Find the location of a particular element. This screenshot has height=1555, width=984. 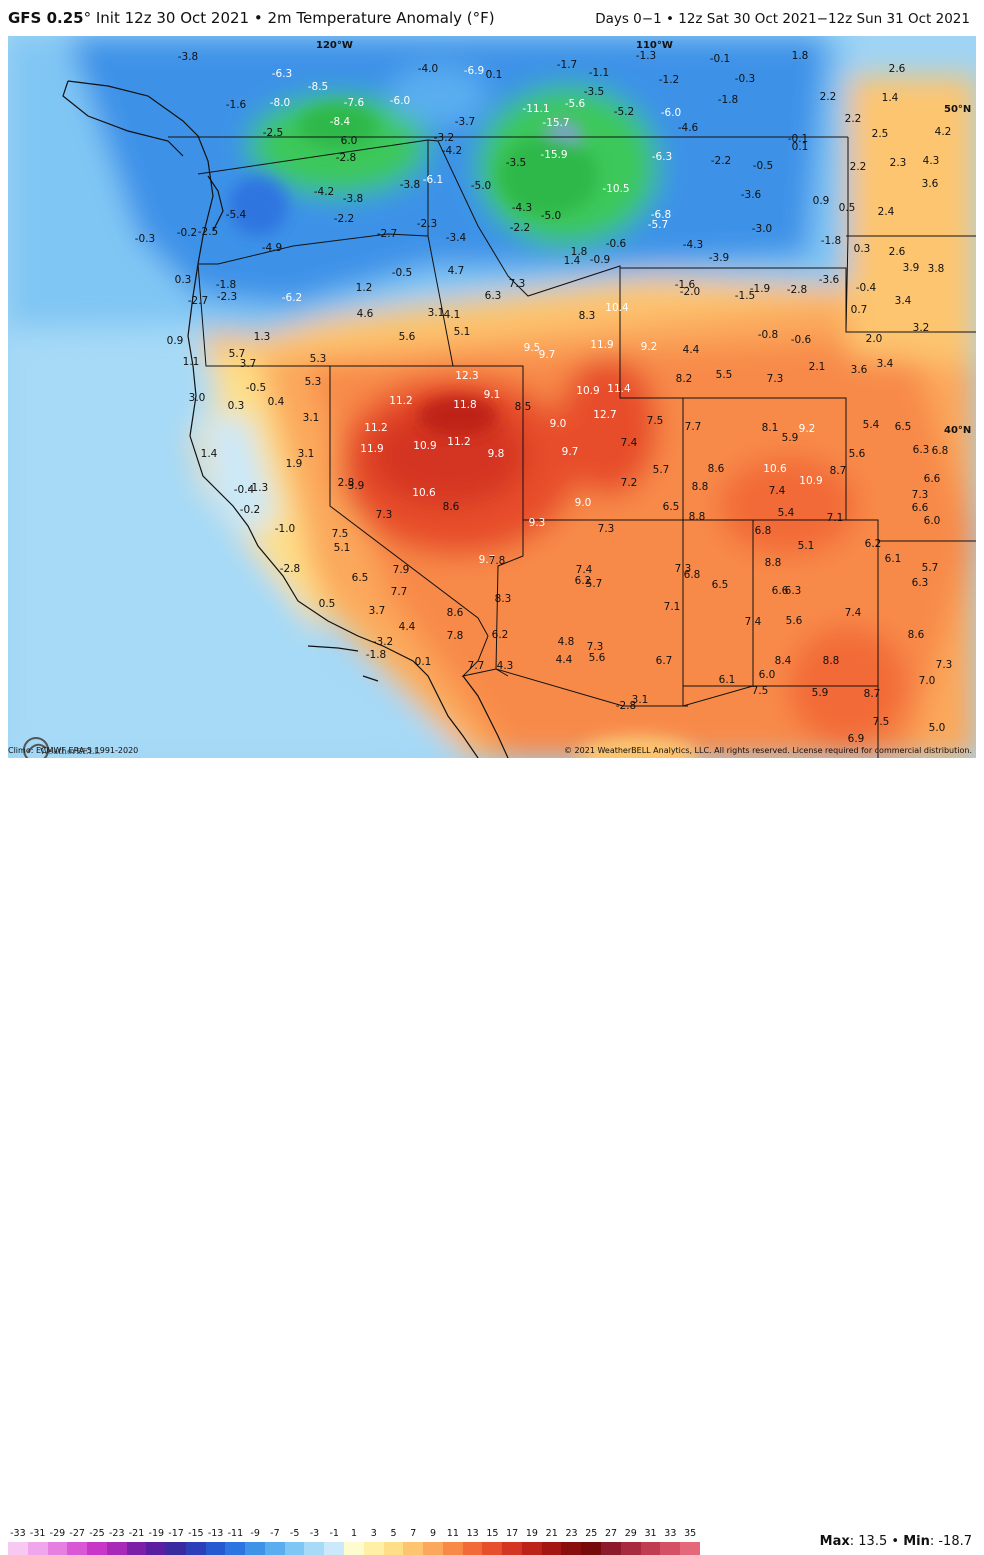

anomaly-value: 4.1 is located at coordinates (452, 315).